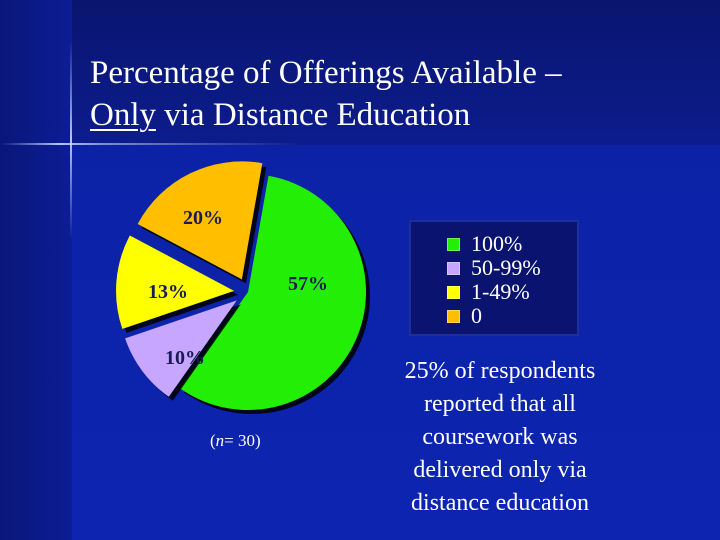 This screenshot has height=540, width=720. Describe the element at coordinates (185, 358) in the screenshot. I see `pie-data-label: 10%` at that location.